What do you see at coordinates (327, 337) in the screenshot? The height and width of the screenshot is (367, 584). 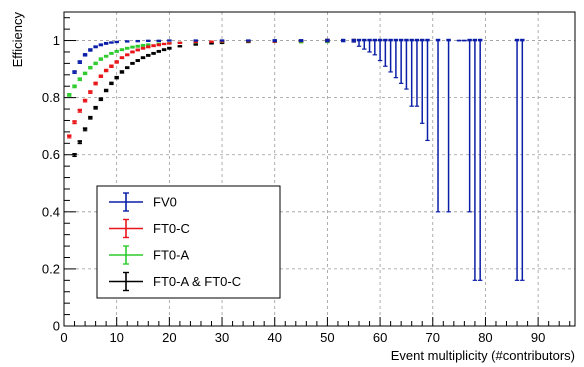 I see `x-tick-label: 50` at bounding box center [327, 337].